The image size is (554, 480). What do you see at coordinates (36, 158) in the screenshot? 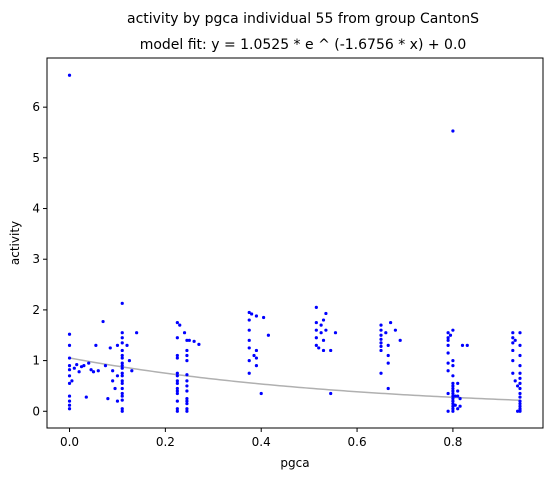
I see `y-tick-label: 5` at bounding box center [36, 158].